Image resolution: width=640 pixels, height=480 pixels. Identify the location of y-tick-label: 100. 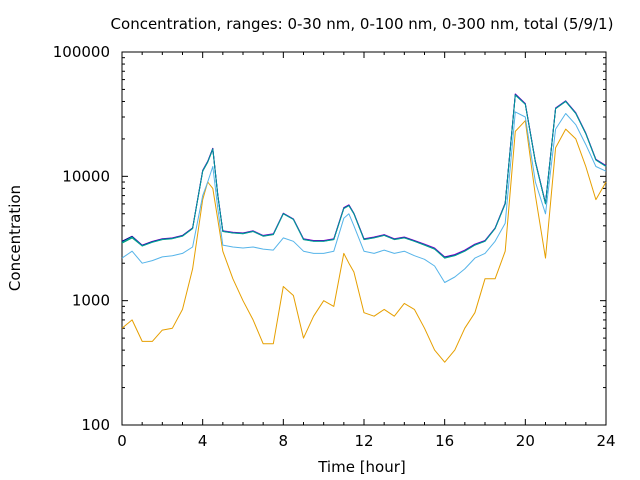
(95, 425).